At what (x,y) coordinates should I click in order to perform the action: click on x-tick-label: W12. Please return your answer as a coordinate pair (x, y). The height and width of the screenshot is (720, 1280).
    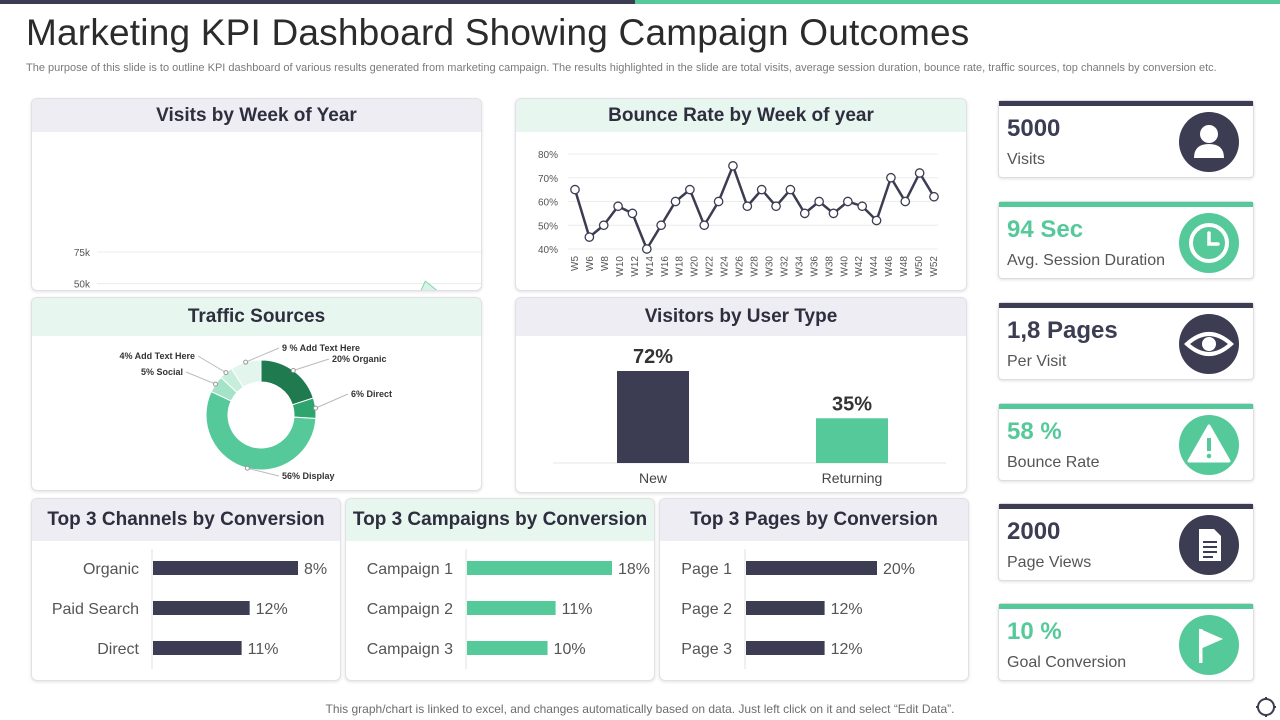
    Looking at the image, I should click on (635, 266).